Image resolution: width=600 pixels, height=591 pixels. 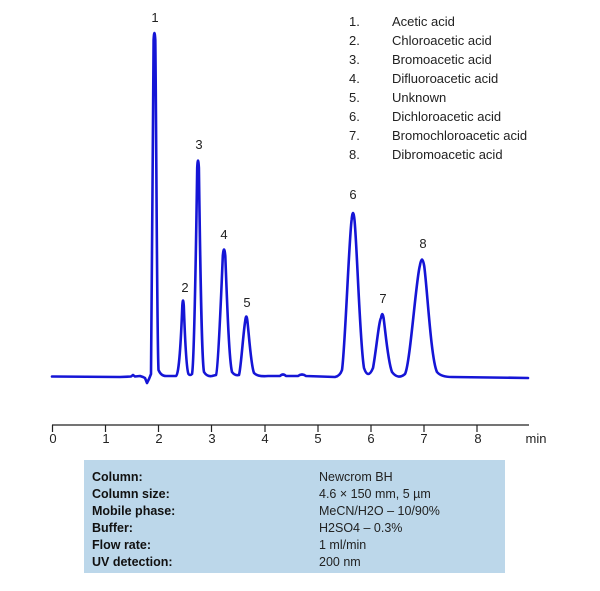 What do you see at coordinates (370, 438) in the screenshot?
I see `x-tick-6: 6` at bounding box center [370, 438].